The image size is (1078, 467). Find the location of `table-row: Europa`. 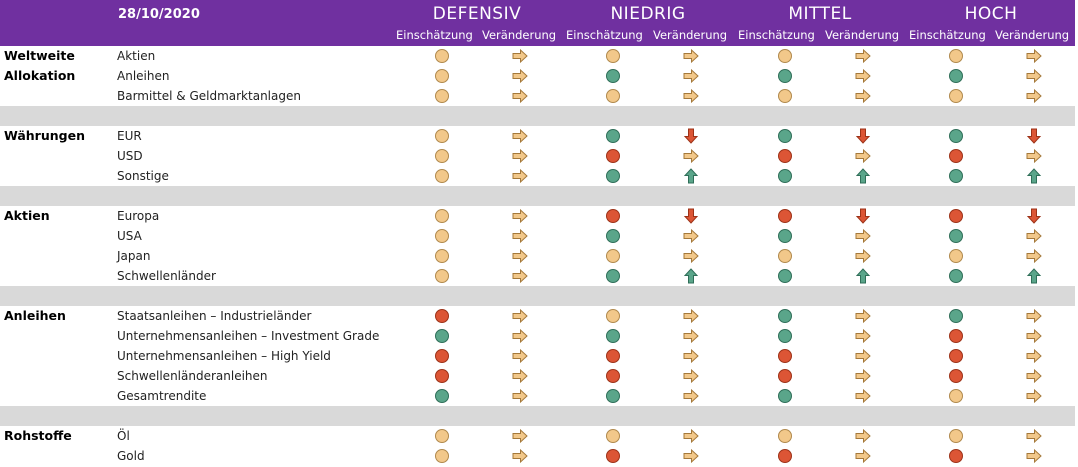

table-row: Europa is located at coordinates (537, 216).